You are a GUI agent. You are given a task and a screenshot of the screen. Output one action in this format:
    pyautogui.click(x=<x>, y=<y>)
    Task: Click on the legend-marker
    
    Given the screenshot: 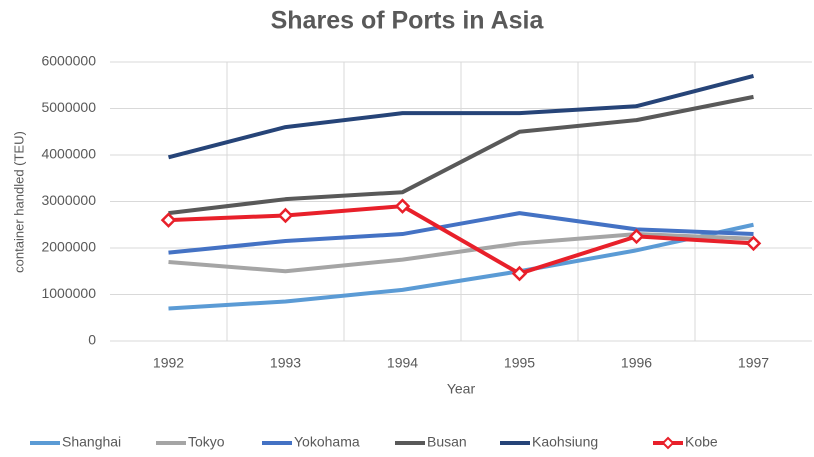 What is the action you would take?
    pyautogui.click(x=668, y=443)
    